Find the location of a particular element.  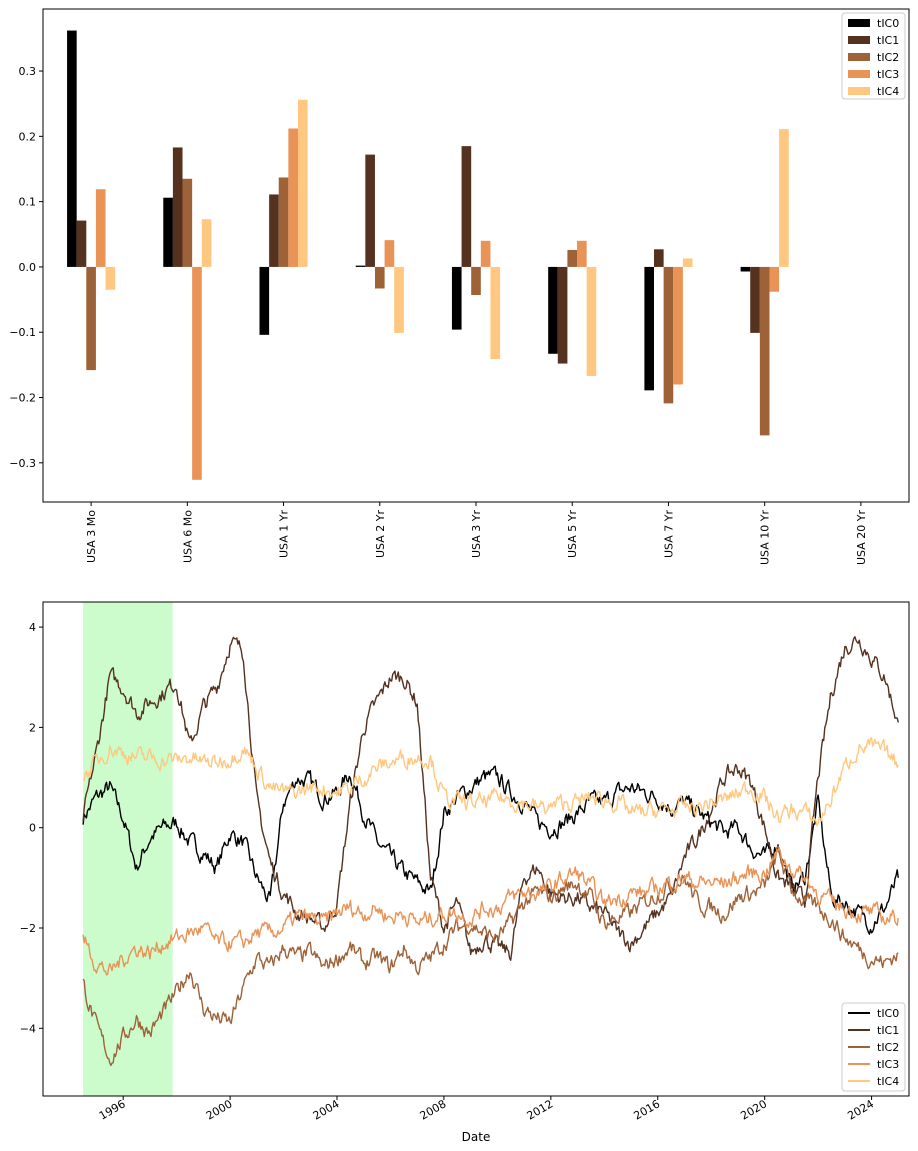

y-tick-label: 0.2 is located at coordinates (28, 136).